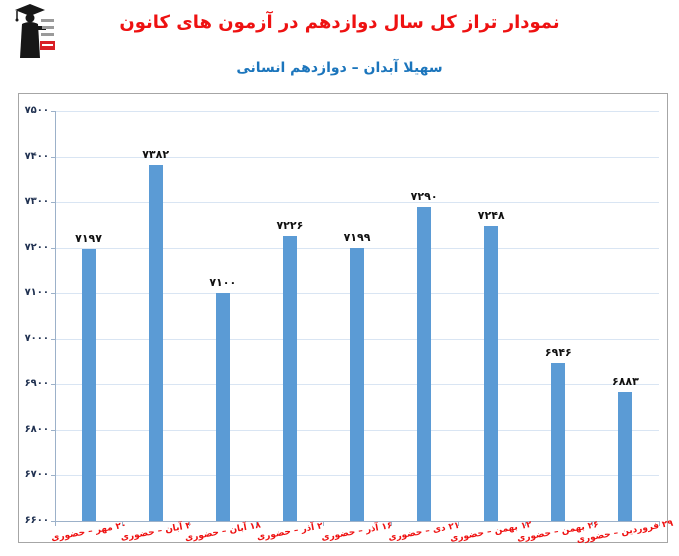  Describe the element at coordinates (357, 238) in the screenshot. I see `bar-value-label: ۷۱۹۹` at that location.